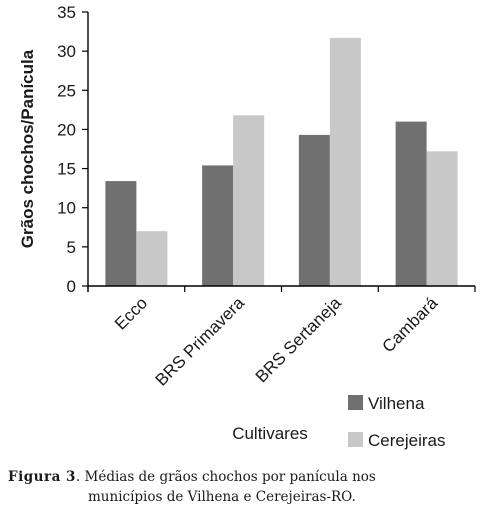 Image resolution: width=483 pixels, height=514 pixels. I want to click on y-tick-label: 25, so click(66, 90).